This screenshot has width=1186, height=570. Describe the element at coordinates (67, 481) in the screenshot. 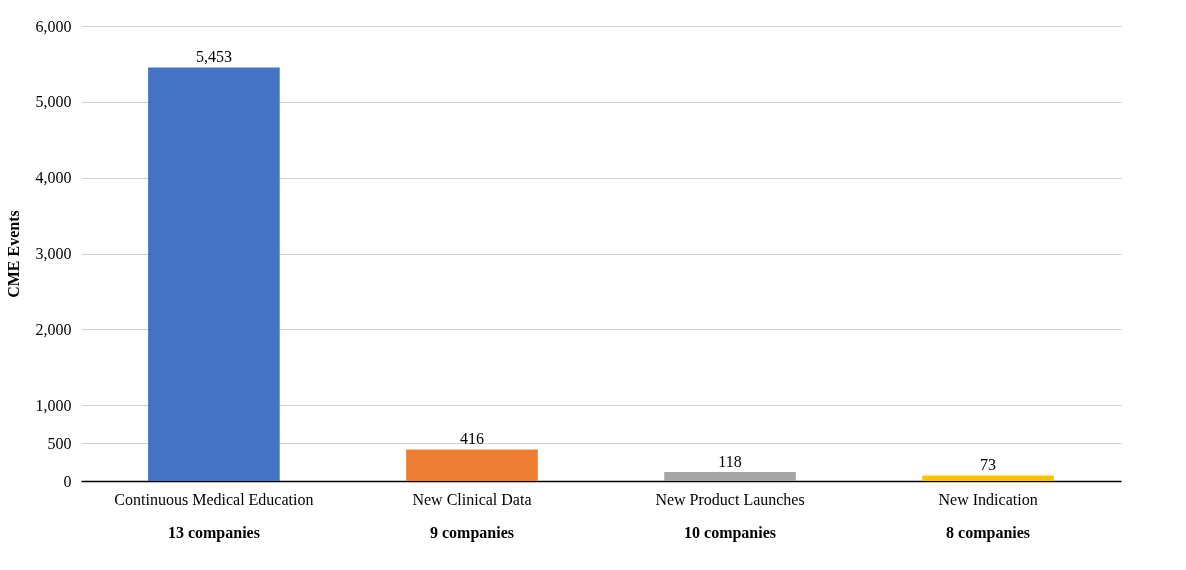

I see `y-tick-label: 0` at that location.